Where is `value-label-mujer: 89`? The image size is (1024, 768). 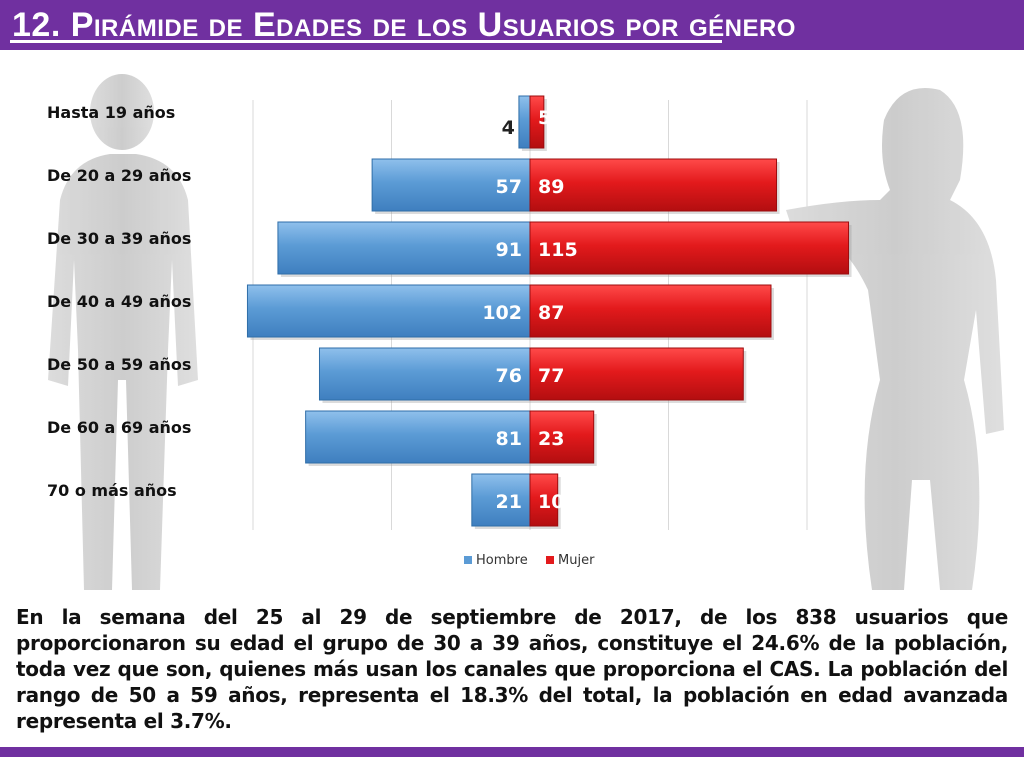 value-label-mujer: 89 is located at coordinates (551, 187).